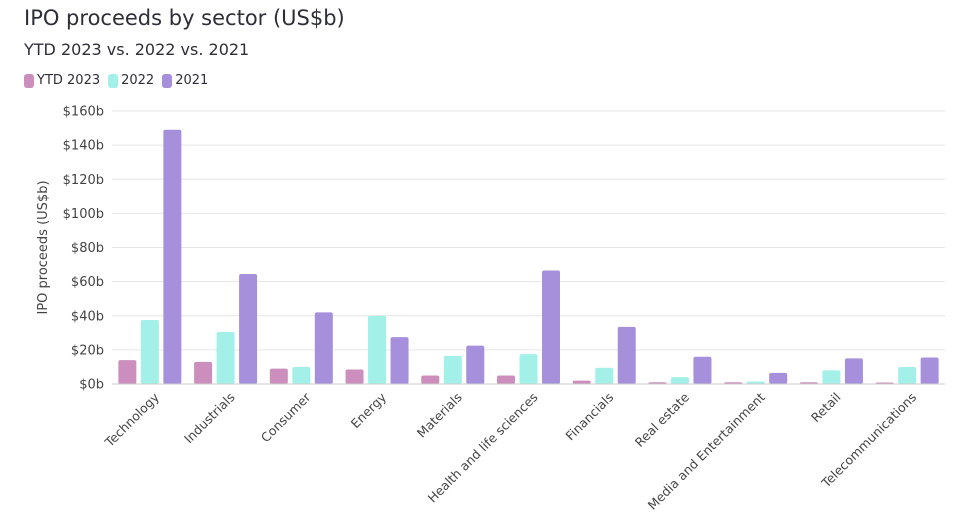 The height and width of the screenshot is (524, 960). What do you see at coordinates (184, 18) in the screenshot?
I see `chart-title: IPO proceeds by sector (US$b)` at bounding box center [184, 18].